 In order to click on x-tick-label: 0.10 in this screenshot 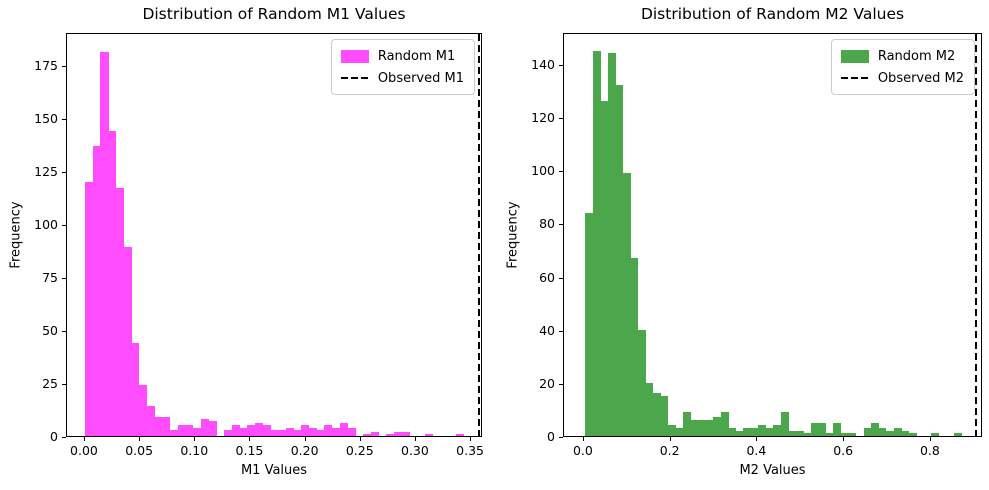, I will do `click(194, 450)`.